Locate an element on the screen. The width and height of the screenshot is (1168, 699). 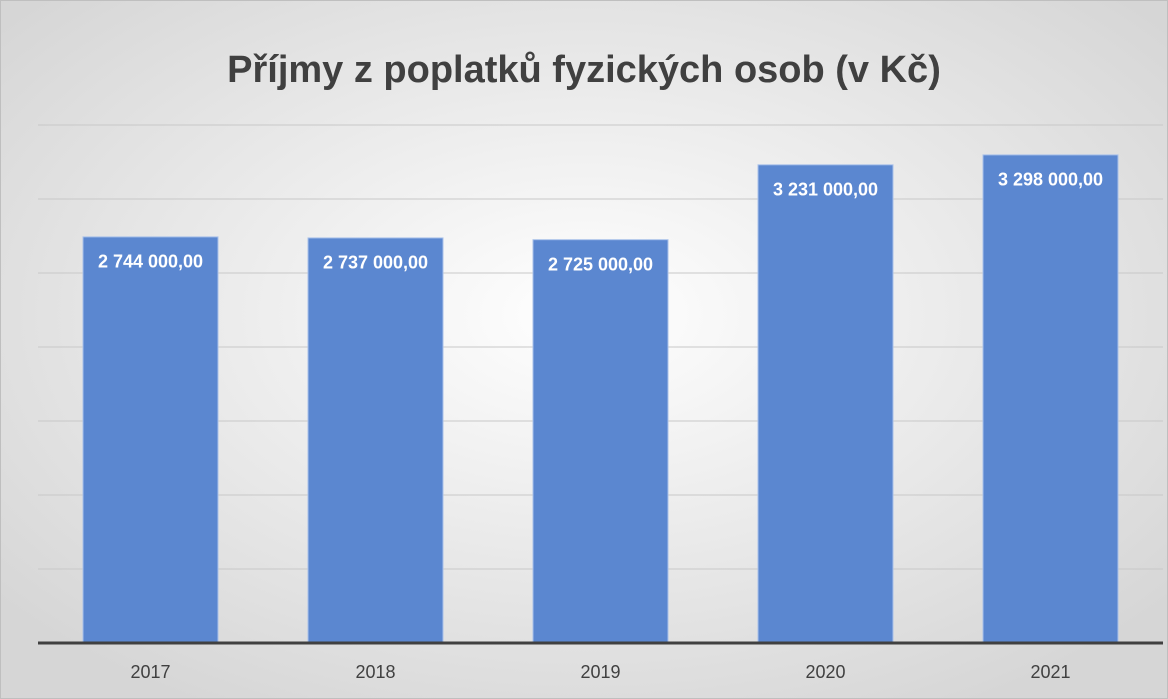
data-label: 2 725 000,00 is located at coordinates (600, 264).